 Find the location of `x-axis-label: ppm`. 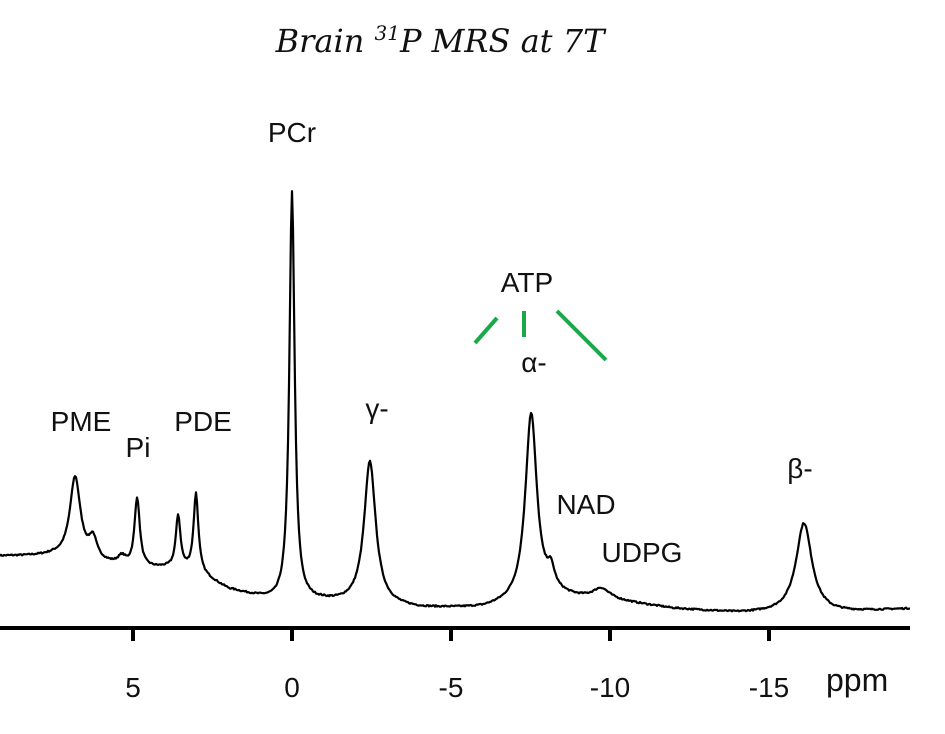

x-axis-label: ppm is located at coordinates (857, 680).